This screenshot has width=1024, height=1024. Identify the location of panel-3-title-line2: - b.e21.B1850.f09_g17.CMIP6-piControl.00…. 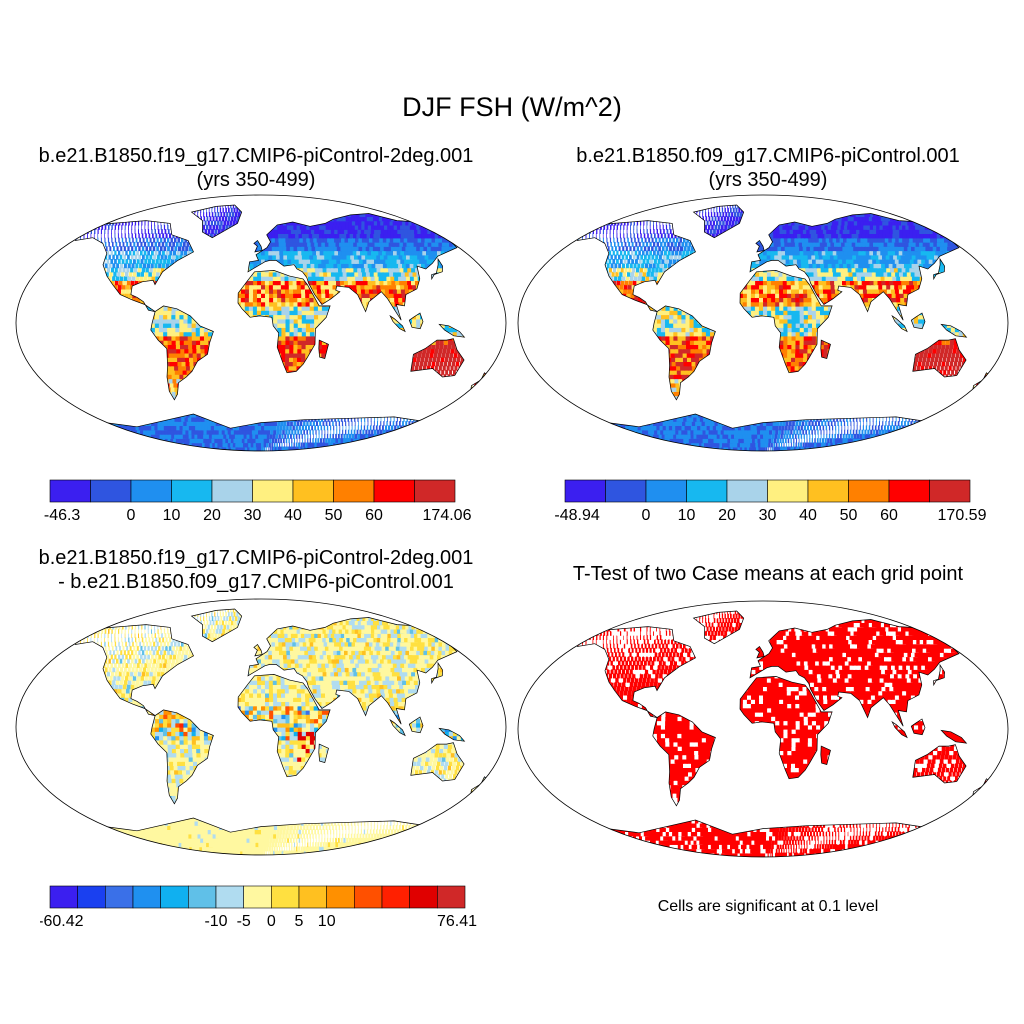
(256, 582).